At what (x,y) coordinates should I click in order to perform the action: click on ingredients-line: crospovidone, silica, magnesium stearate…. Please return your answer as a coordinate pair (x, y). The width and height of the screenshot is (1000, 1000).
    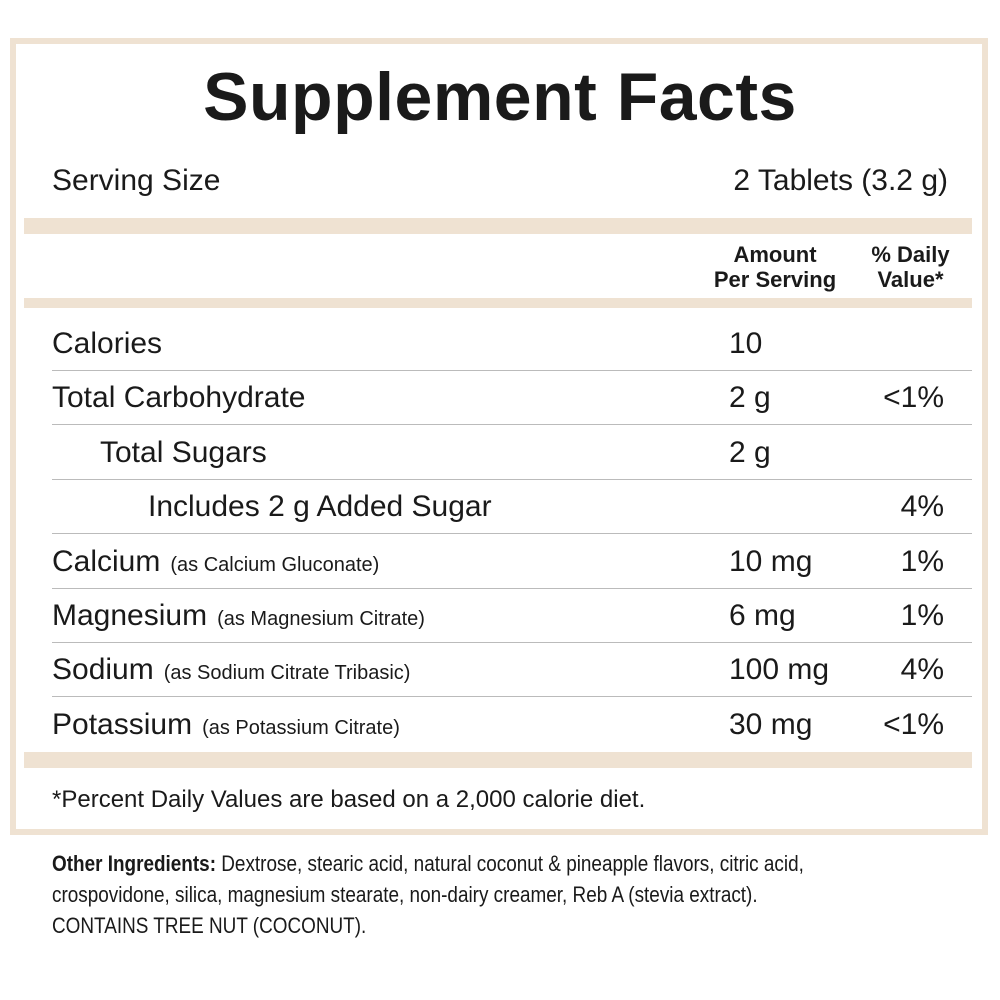
    Looking at the image, I should click on (405, 894).